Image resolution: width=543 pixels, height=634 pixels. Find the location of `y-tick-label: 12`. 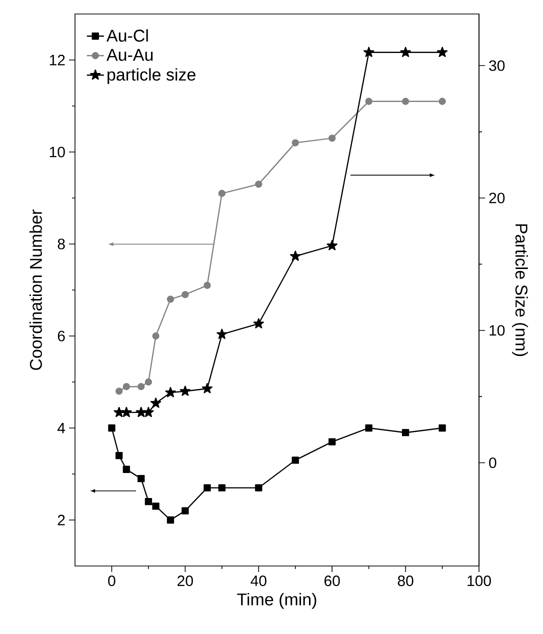

y-tick-label: 12 is located at coordinates (57, 60).